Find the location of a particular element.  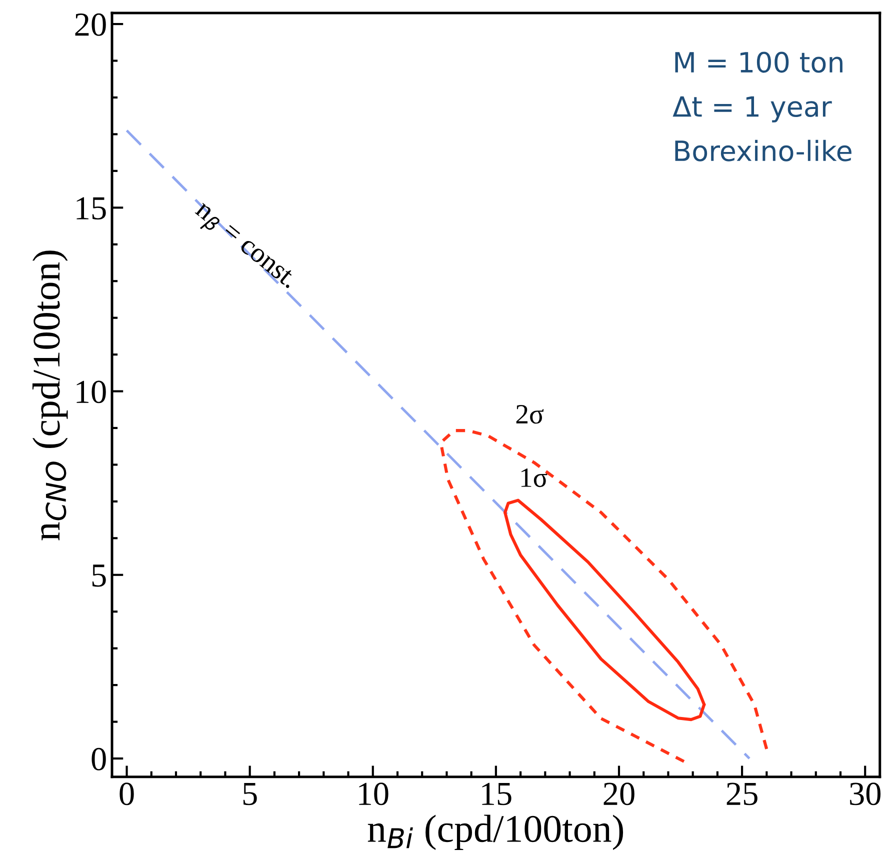

y-tick-label: 15 is located at coordinates (91, 208).